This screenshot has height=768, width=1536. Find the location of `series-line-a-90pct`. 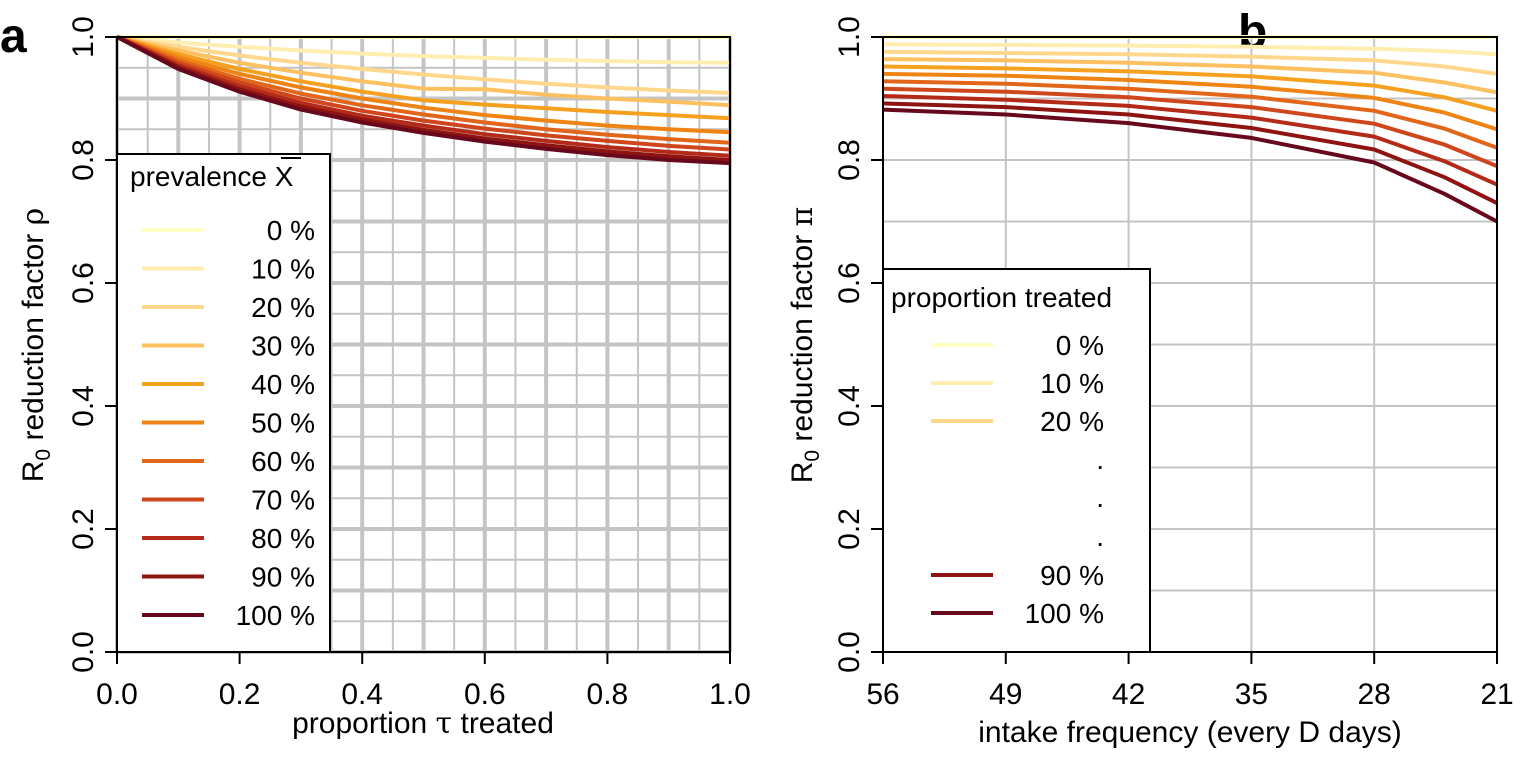

series-line-a-90pct is located at coordinates (423, 98).